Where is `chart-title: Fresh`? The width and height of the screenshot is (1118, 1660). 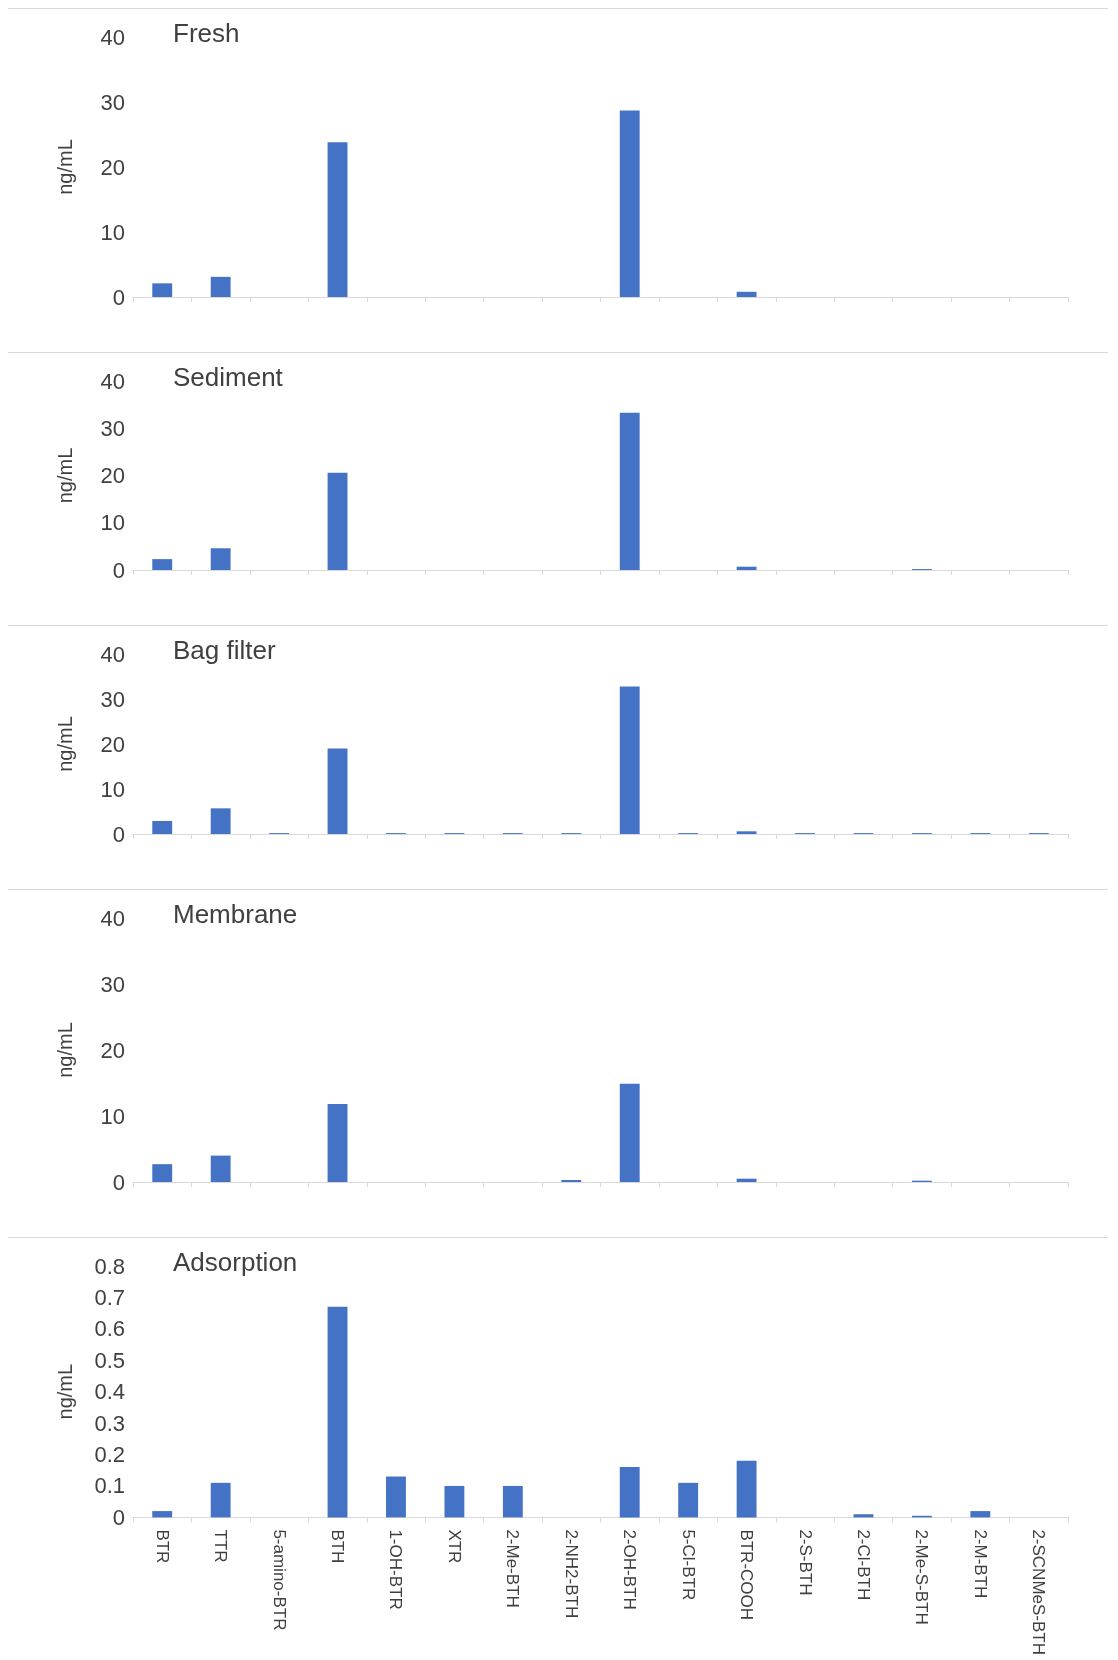
chart-title: Fresh is located at coordinates (206, 33).